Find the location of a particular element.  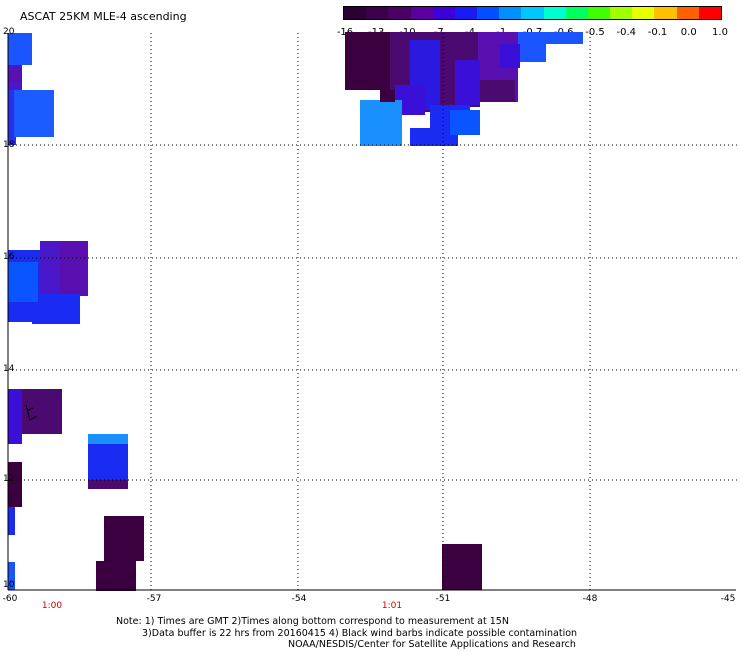

lat-label: 18 is located at coordinates (9, 145).